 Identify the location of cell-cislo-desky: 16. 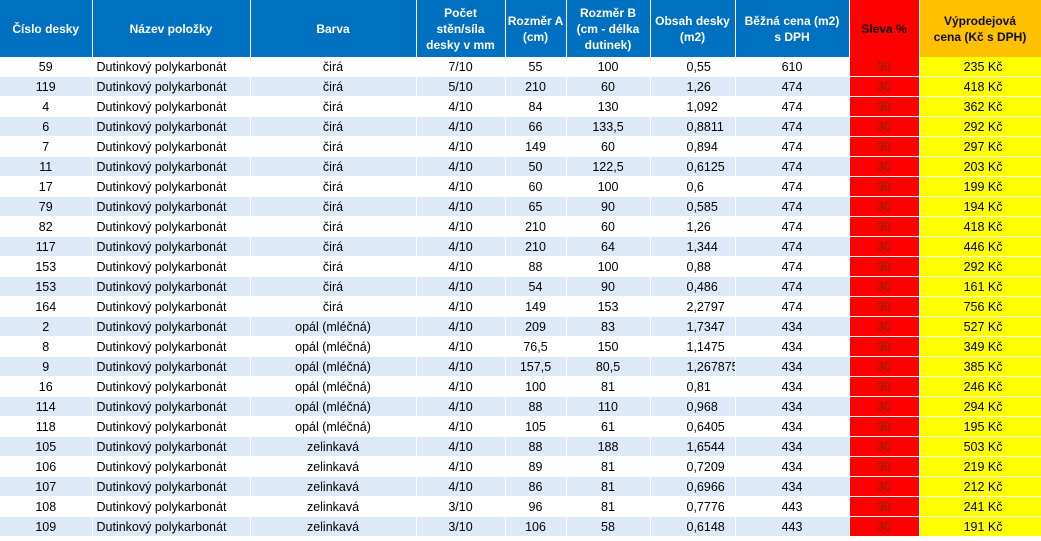
(46, 386).